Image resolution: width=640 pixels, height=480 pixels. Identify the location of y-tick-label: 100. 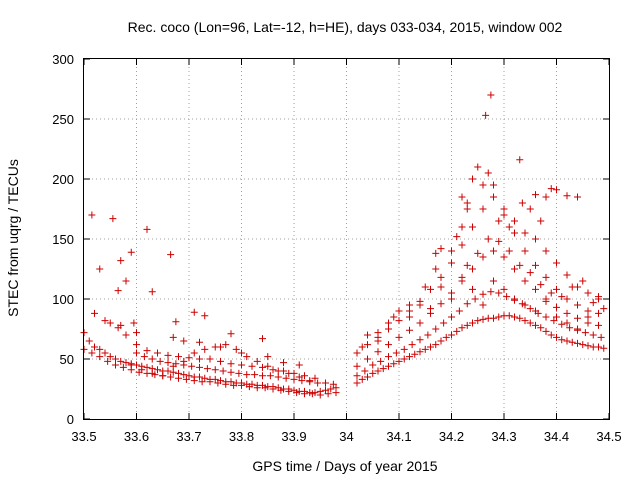
(63, 299).